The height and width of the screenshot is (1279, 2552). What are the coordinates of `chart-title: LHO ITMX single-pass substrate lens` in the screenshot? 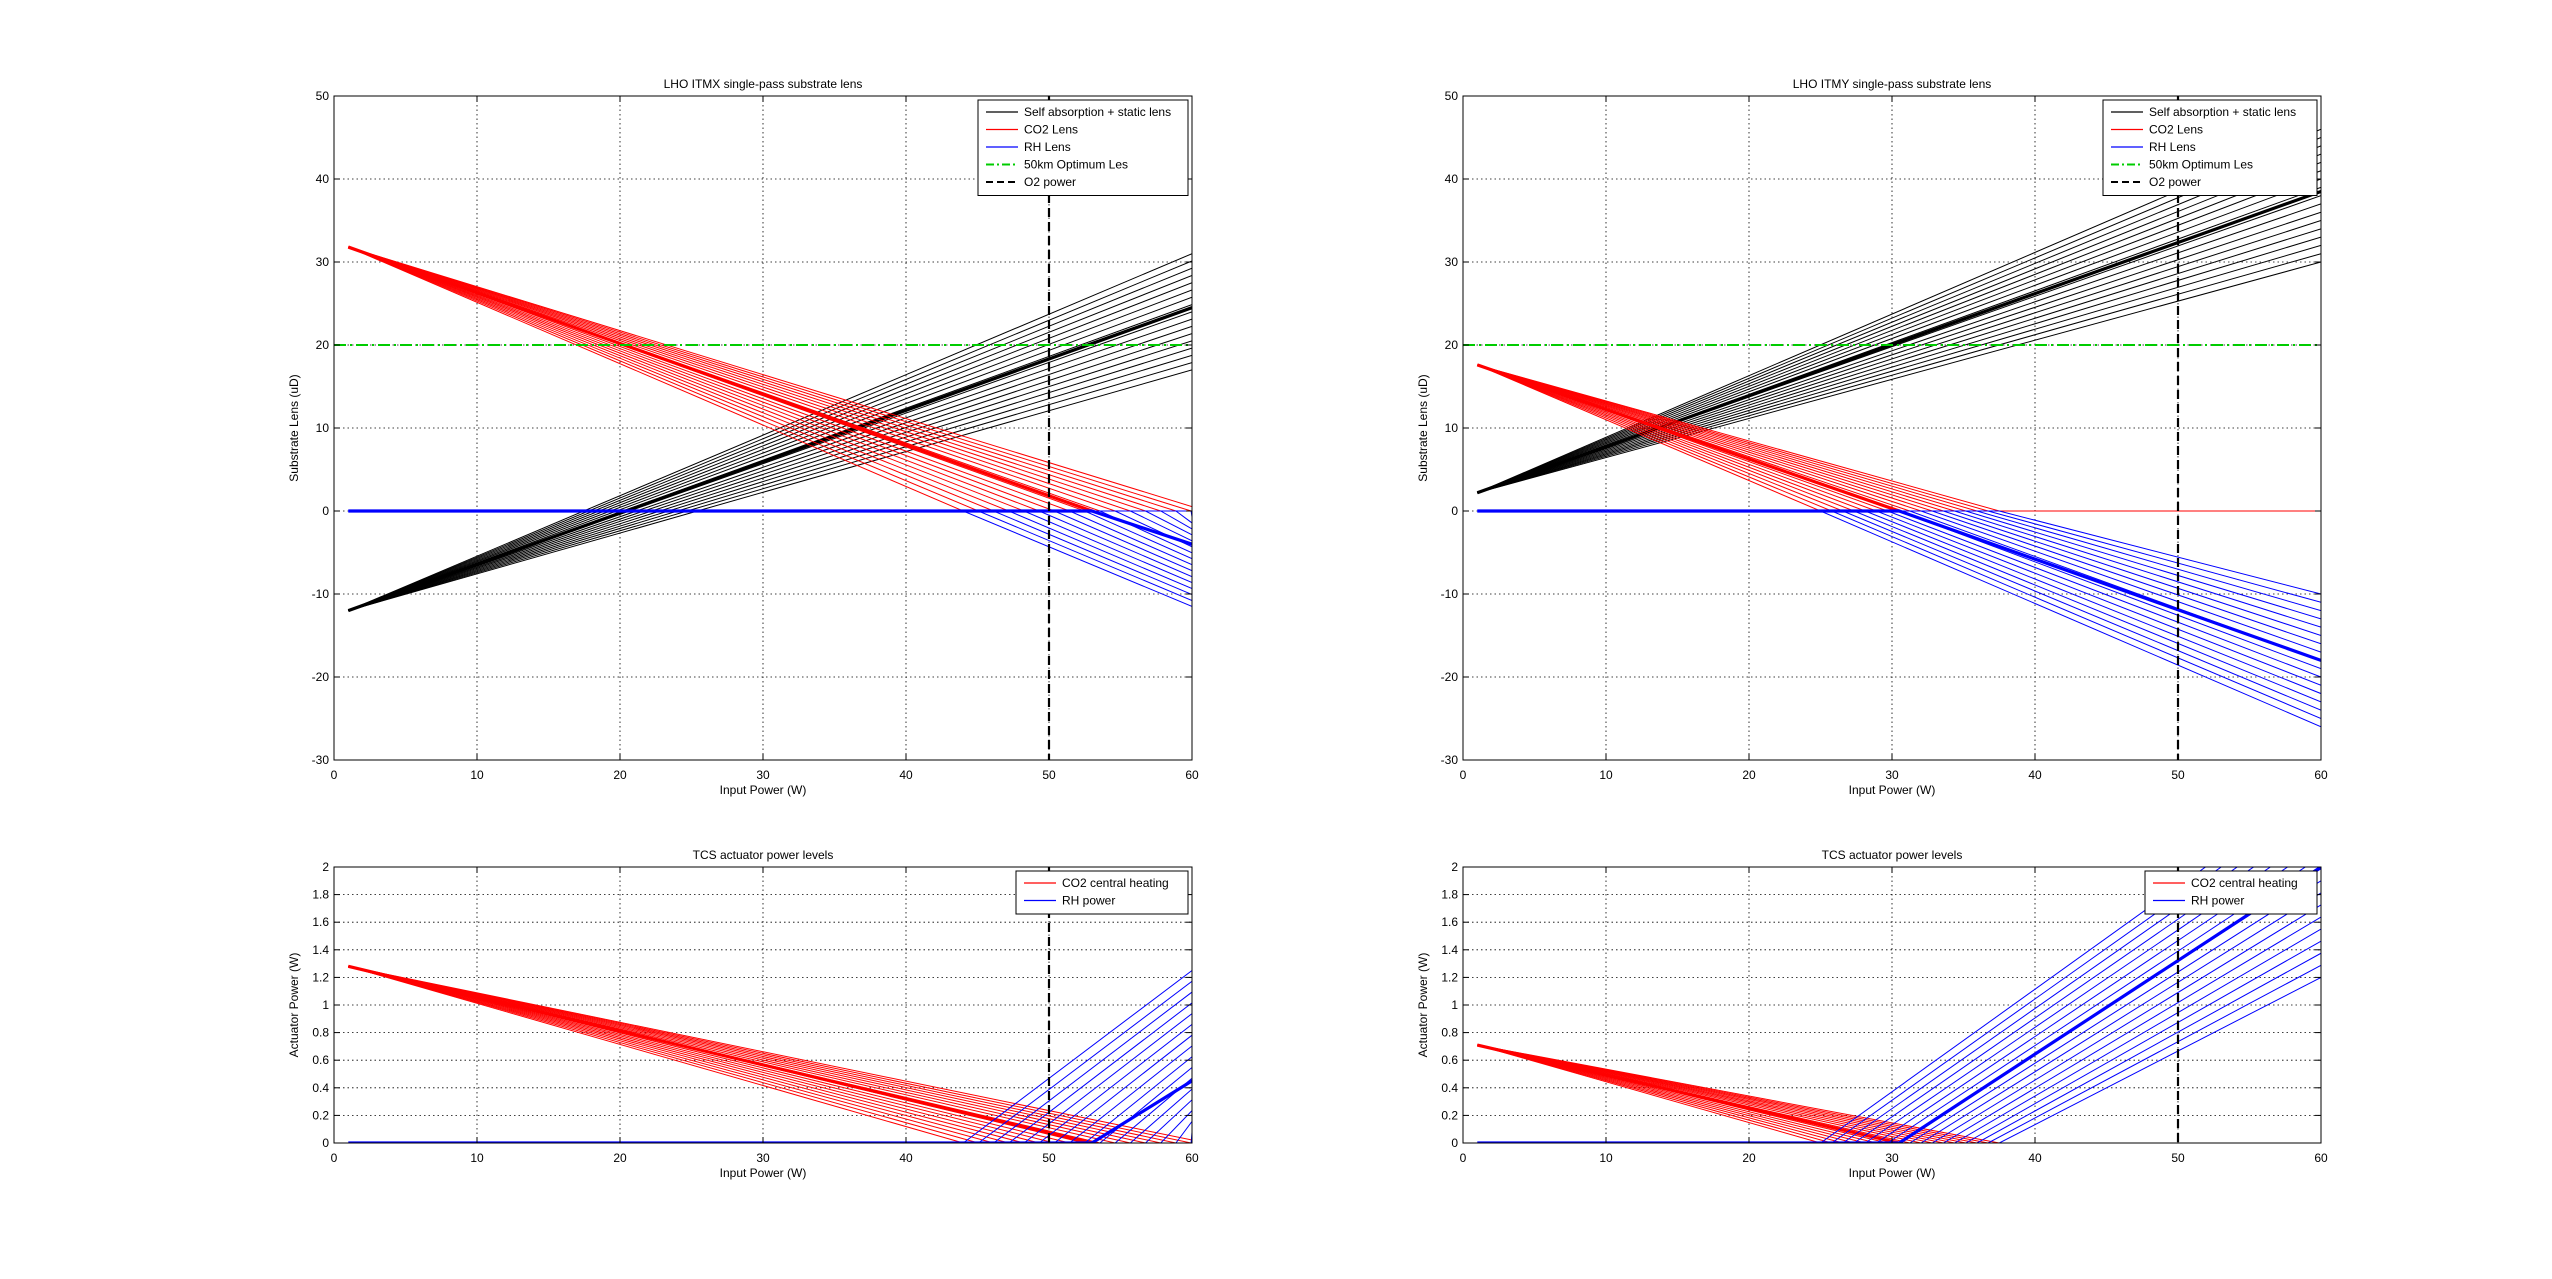 It's located at (763, 84).